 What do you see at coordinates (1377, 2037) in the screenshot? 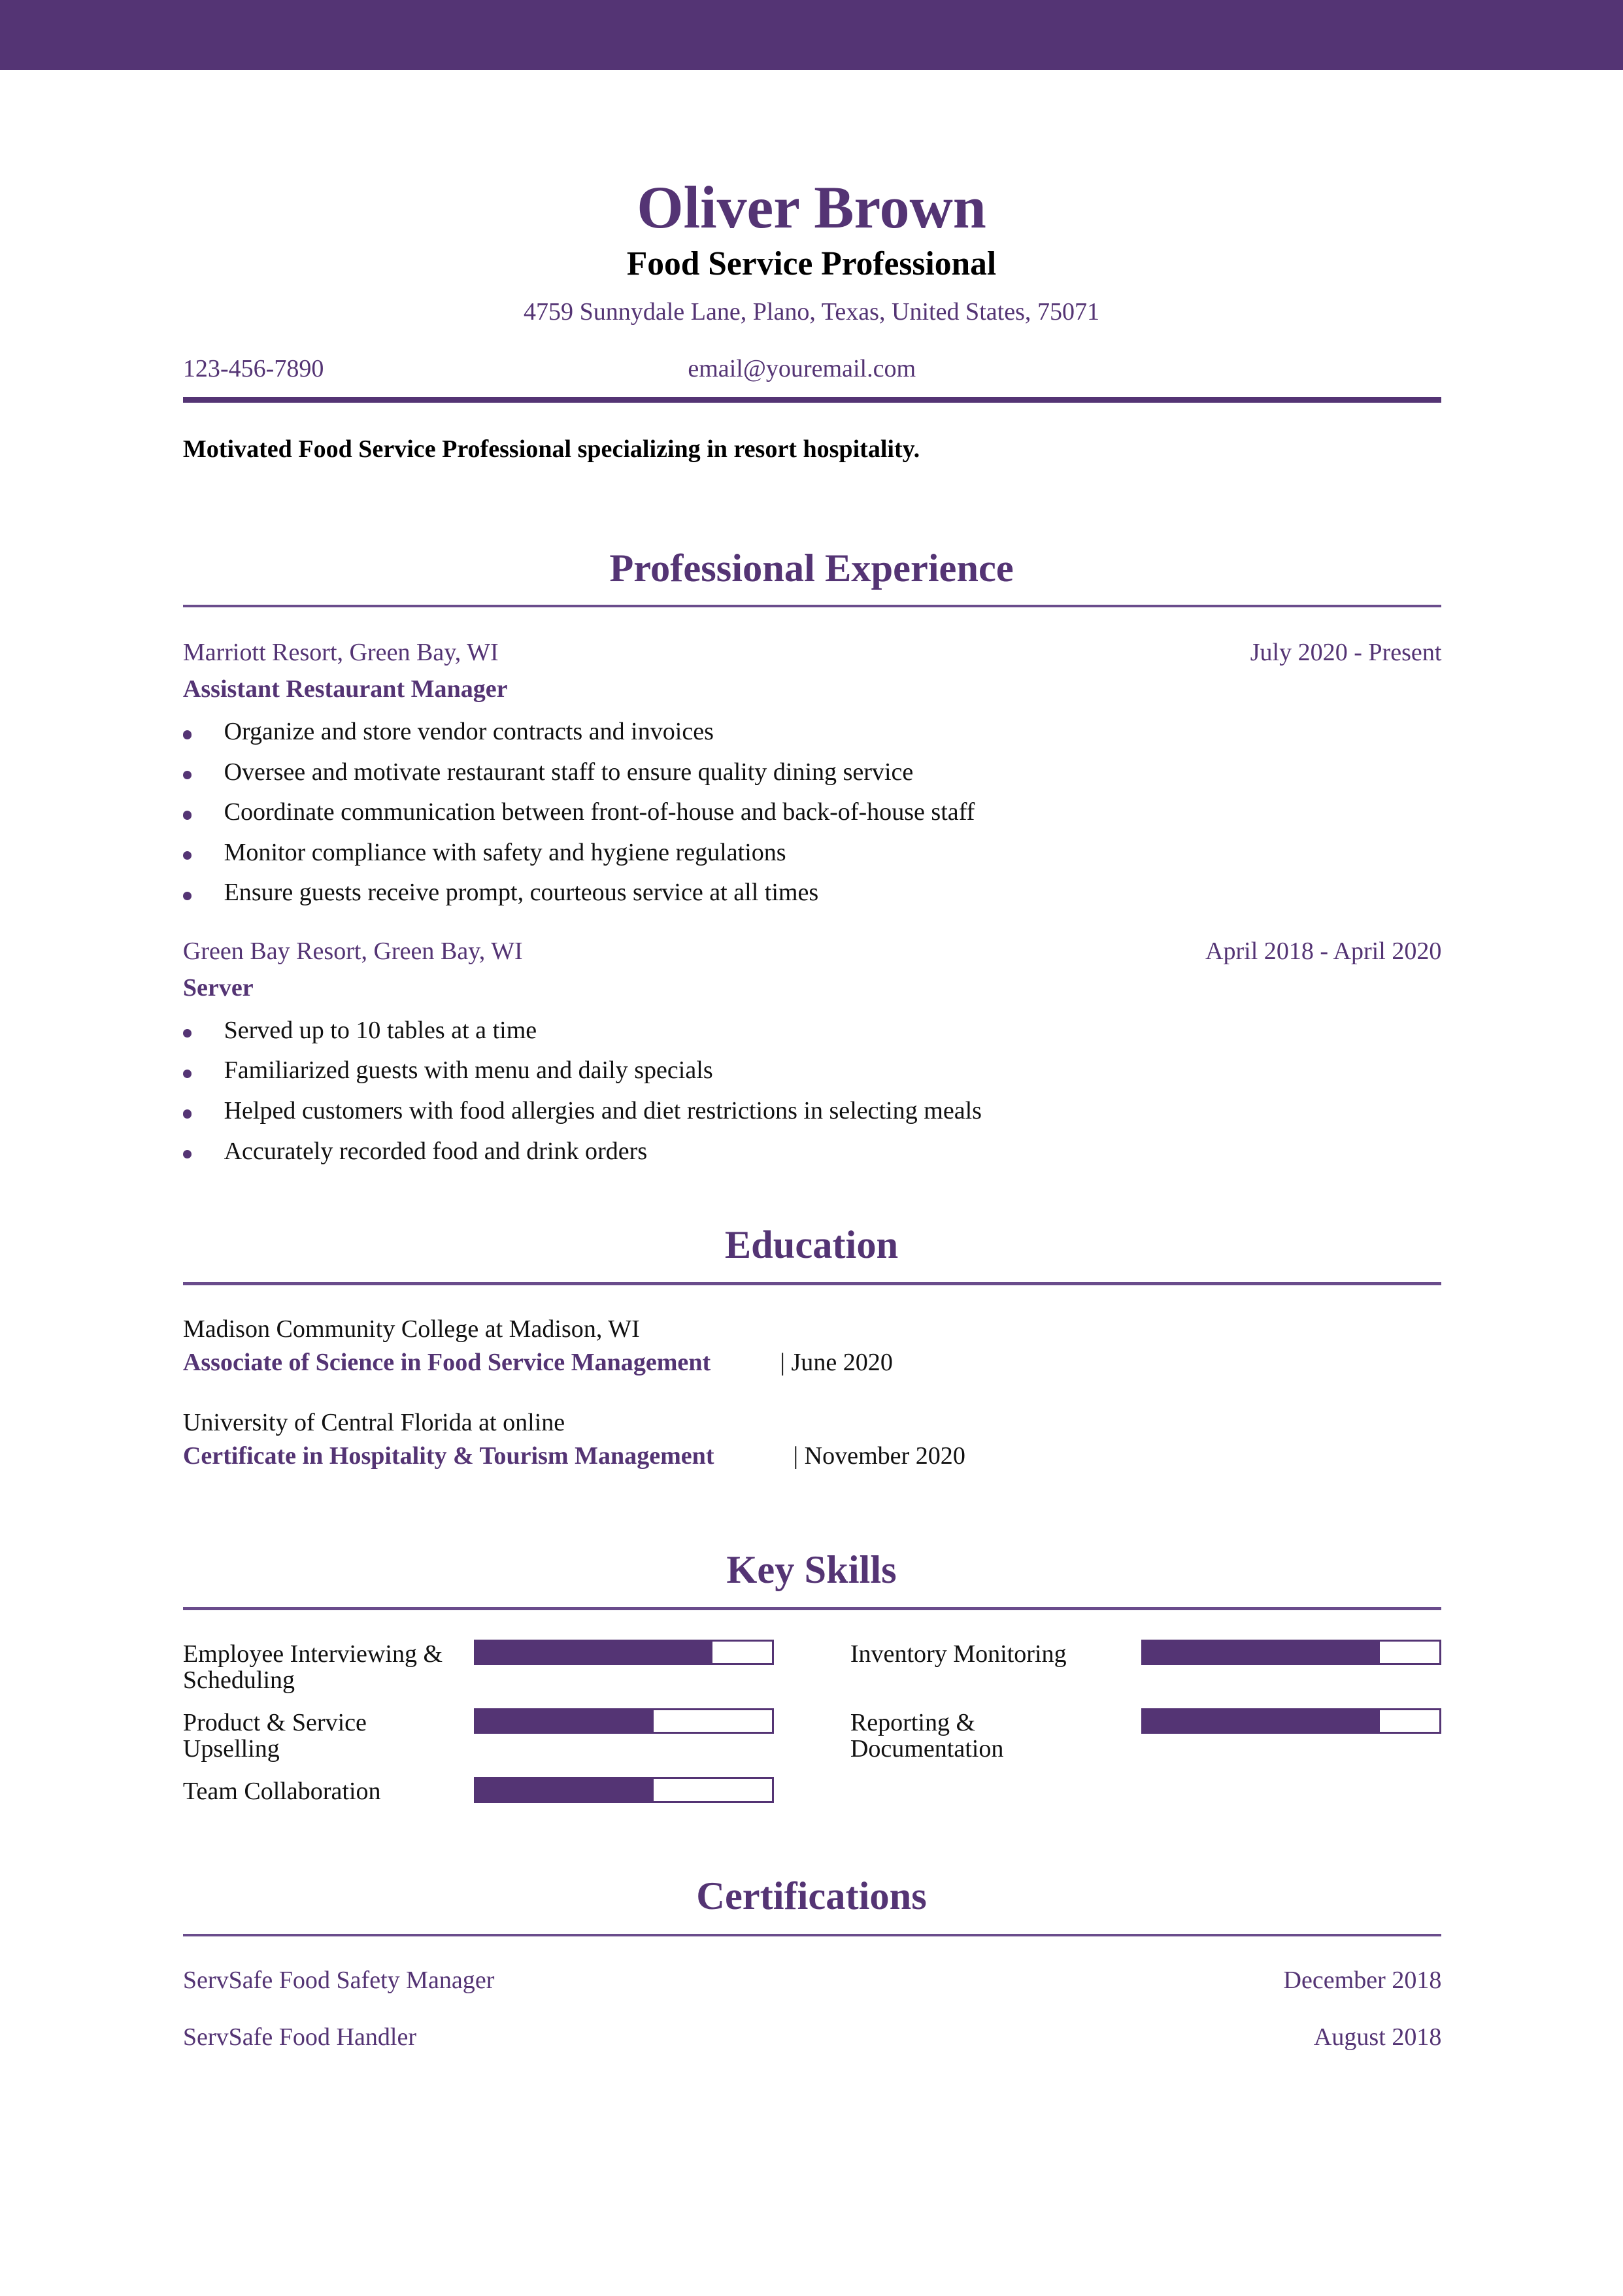
I see `certification-date: August 2018` at bounding box center [1377, 2037].